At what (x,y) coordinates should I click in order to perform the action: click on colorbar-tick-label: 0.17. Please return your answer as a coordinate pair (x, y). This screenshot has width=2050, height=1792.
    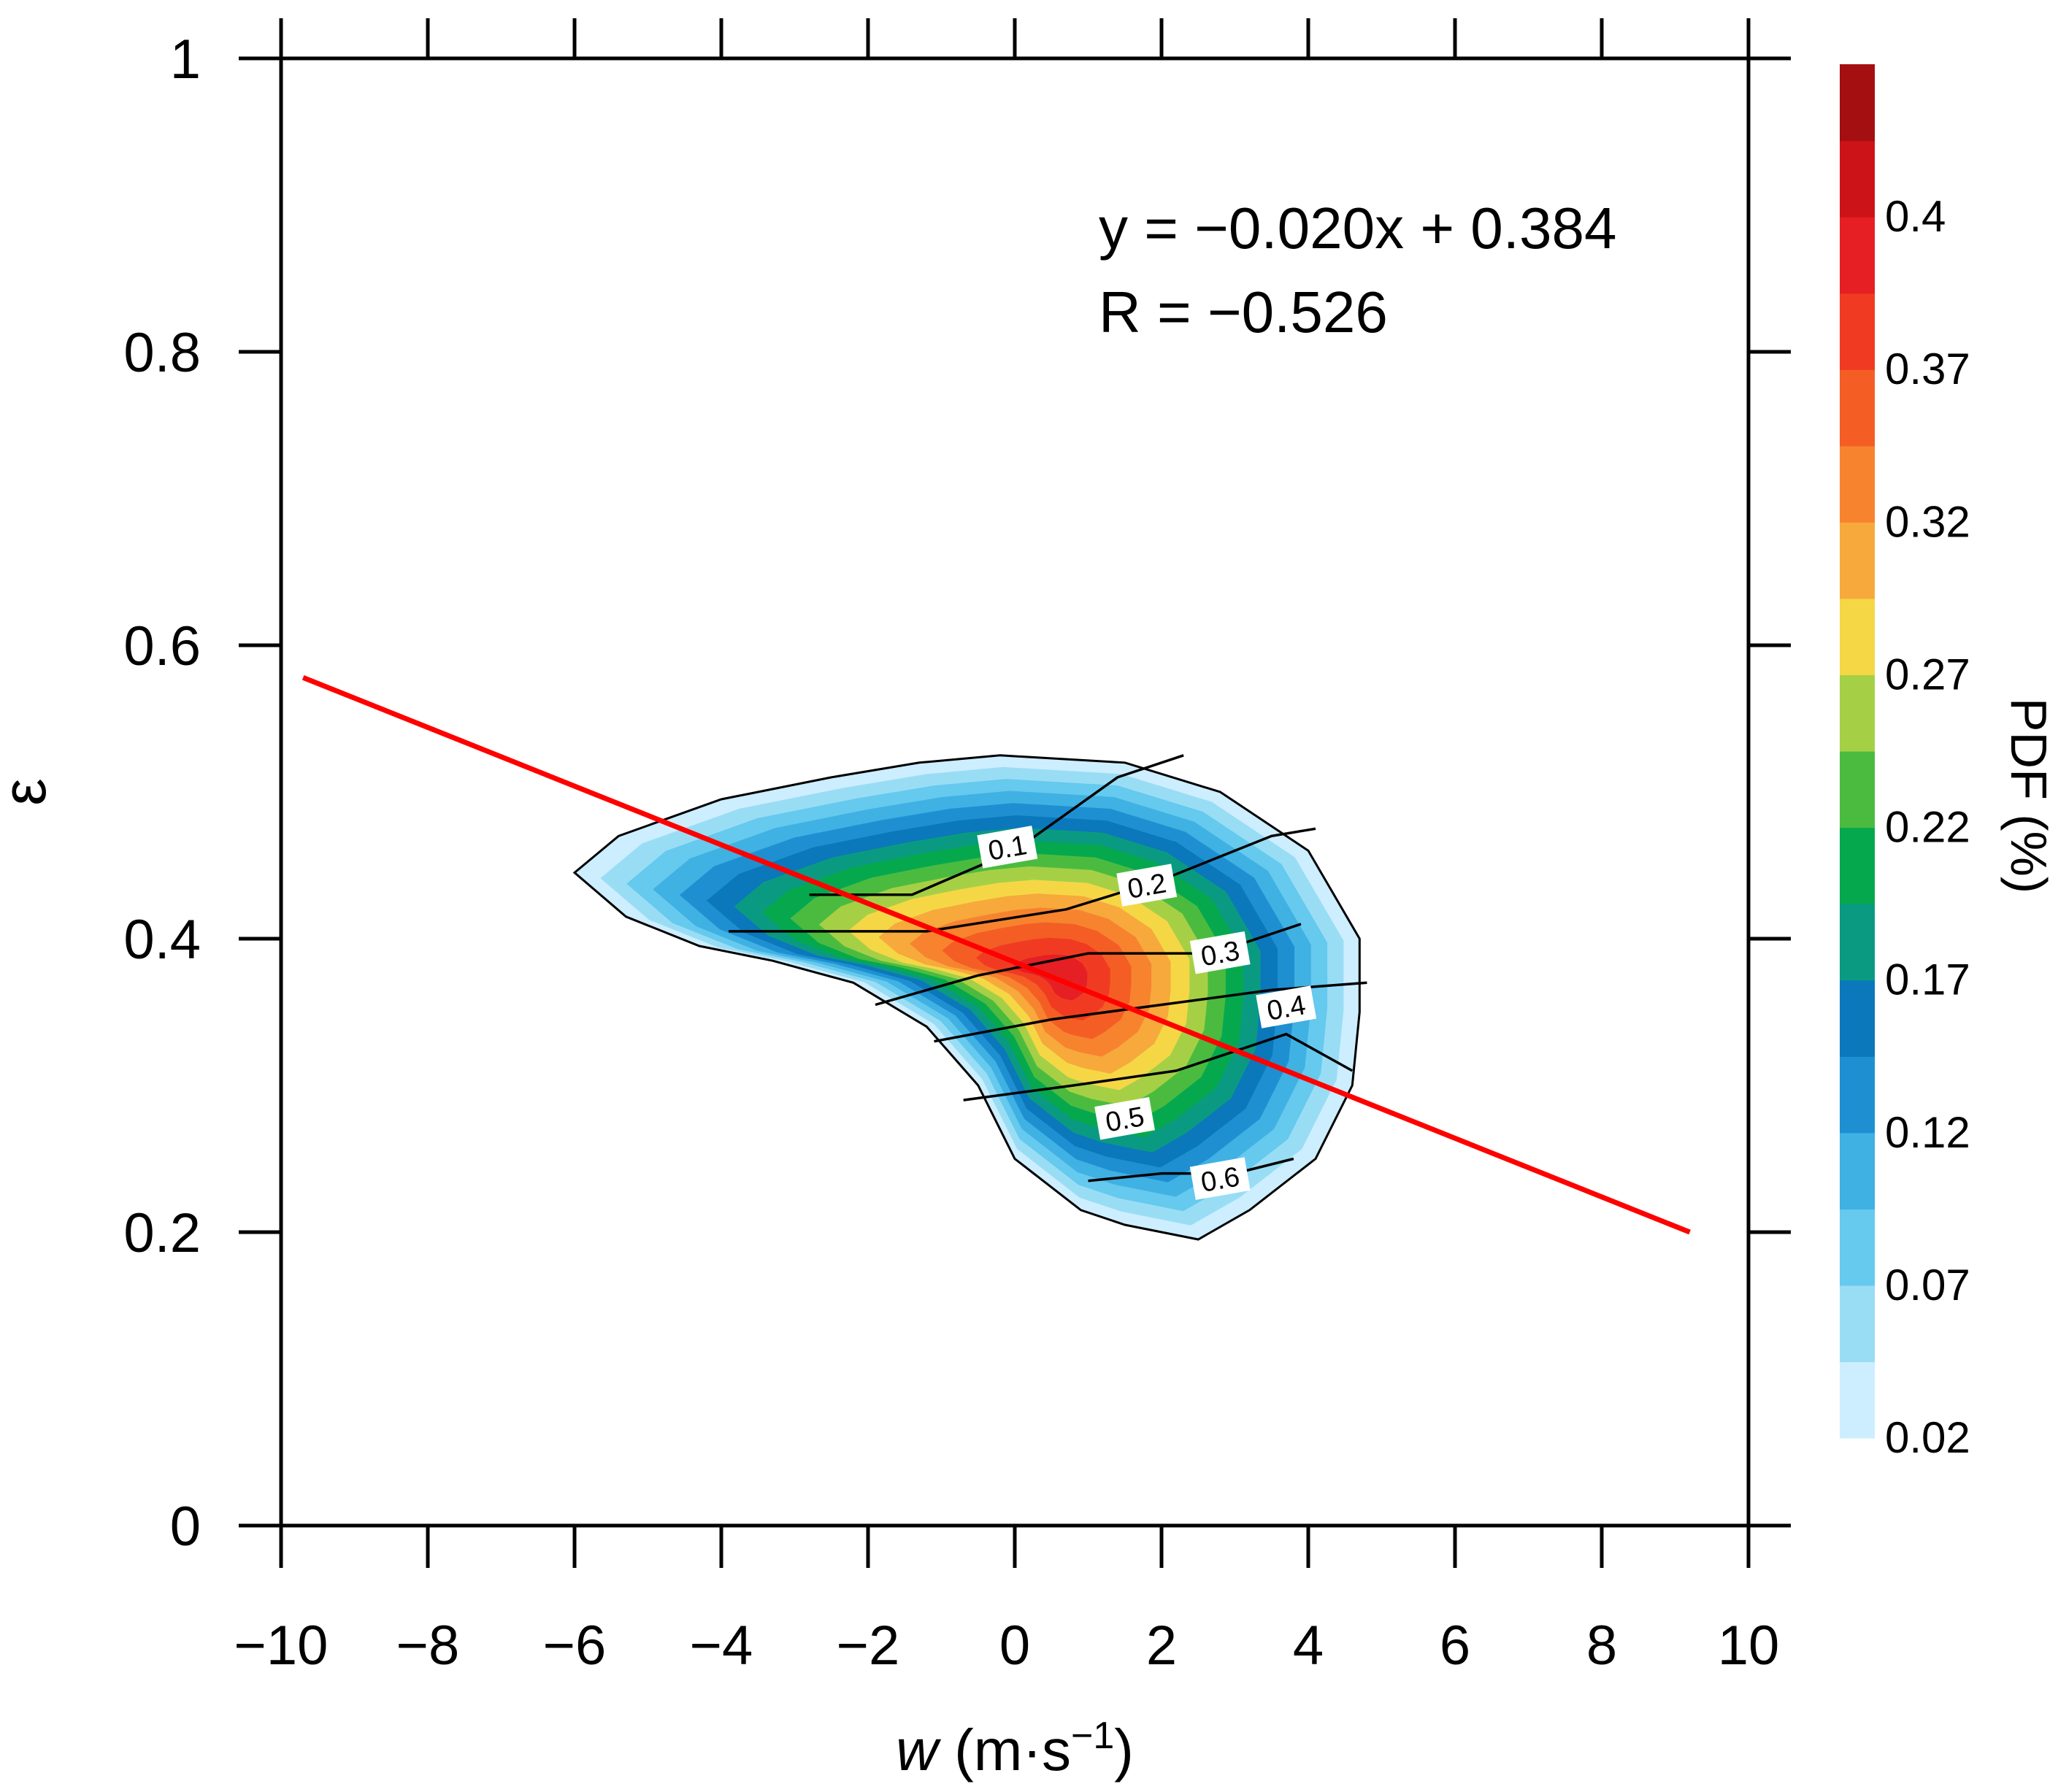
    Looking at the image, I should click on (1928, 979).